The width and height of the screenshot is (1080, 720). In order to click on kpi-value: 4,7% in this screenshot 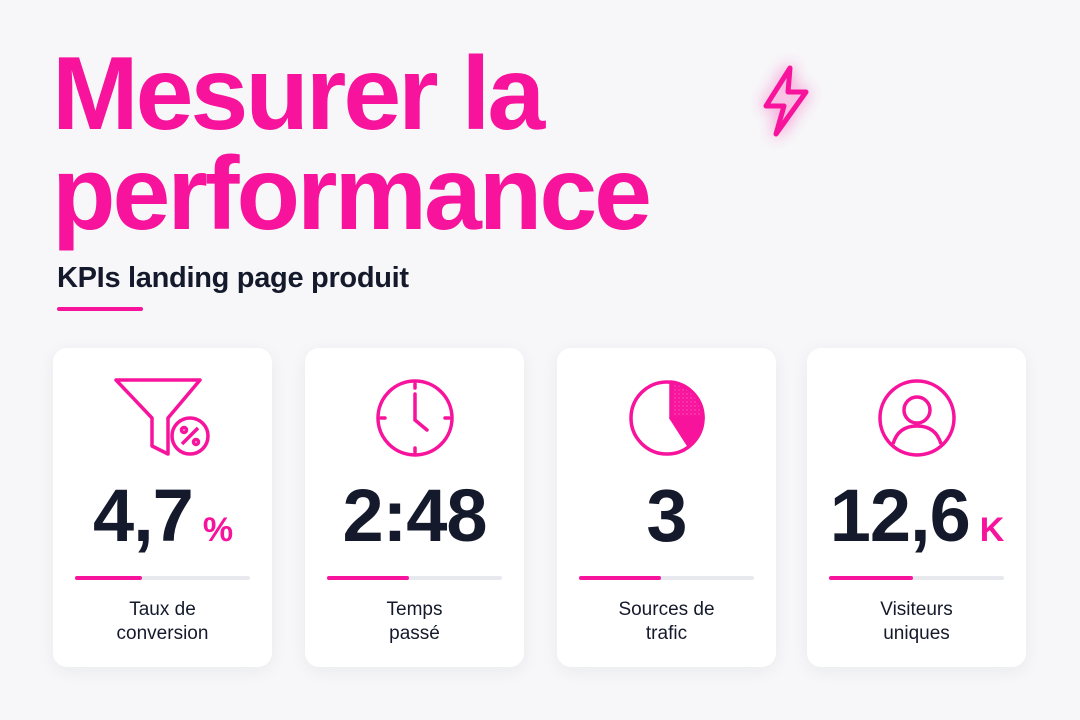, I will do `click(162, 515)`.